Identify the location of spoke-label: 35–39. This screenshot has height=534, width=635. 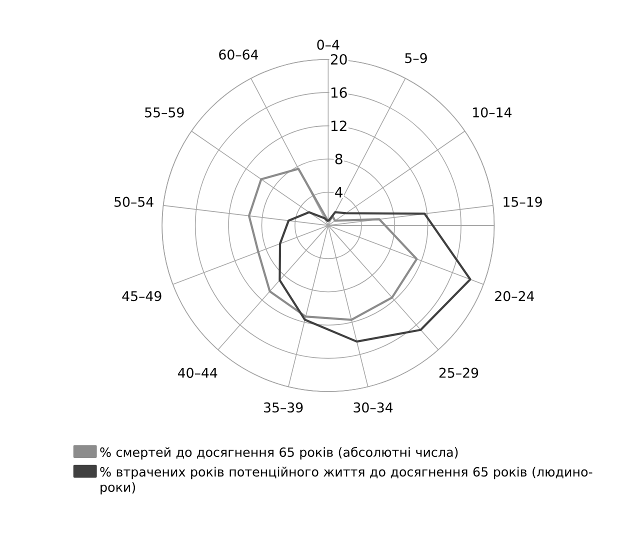
(283, 407).